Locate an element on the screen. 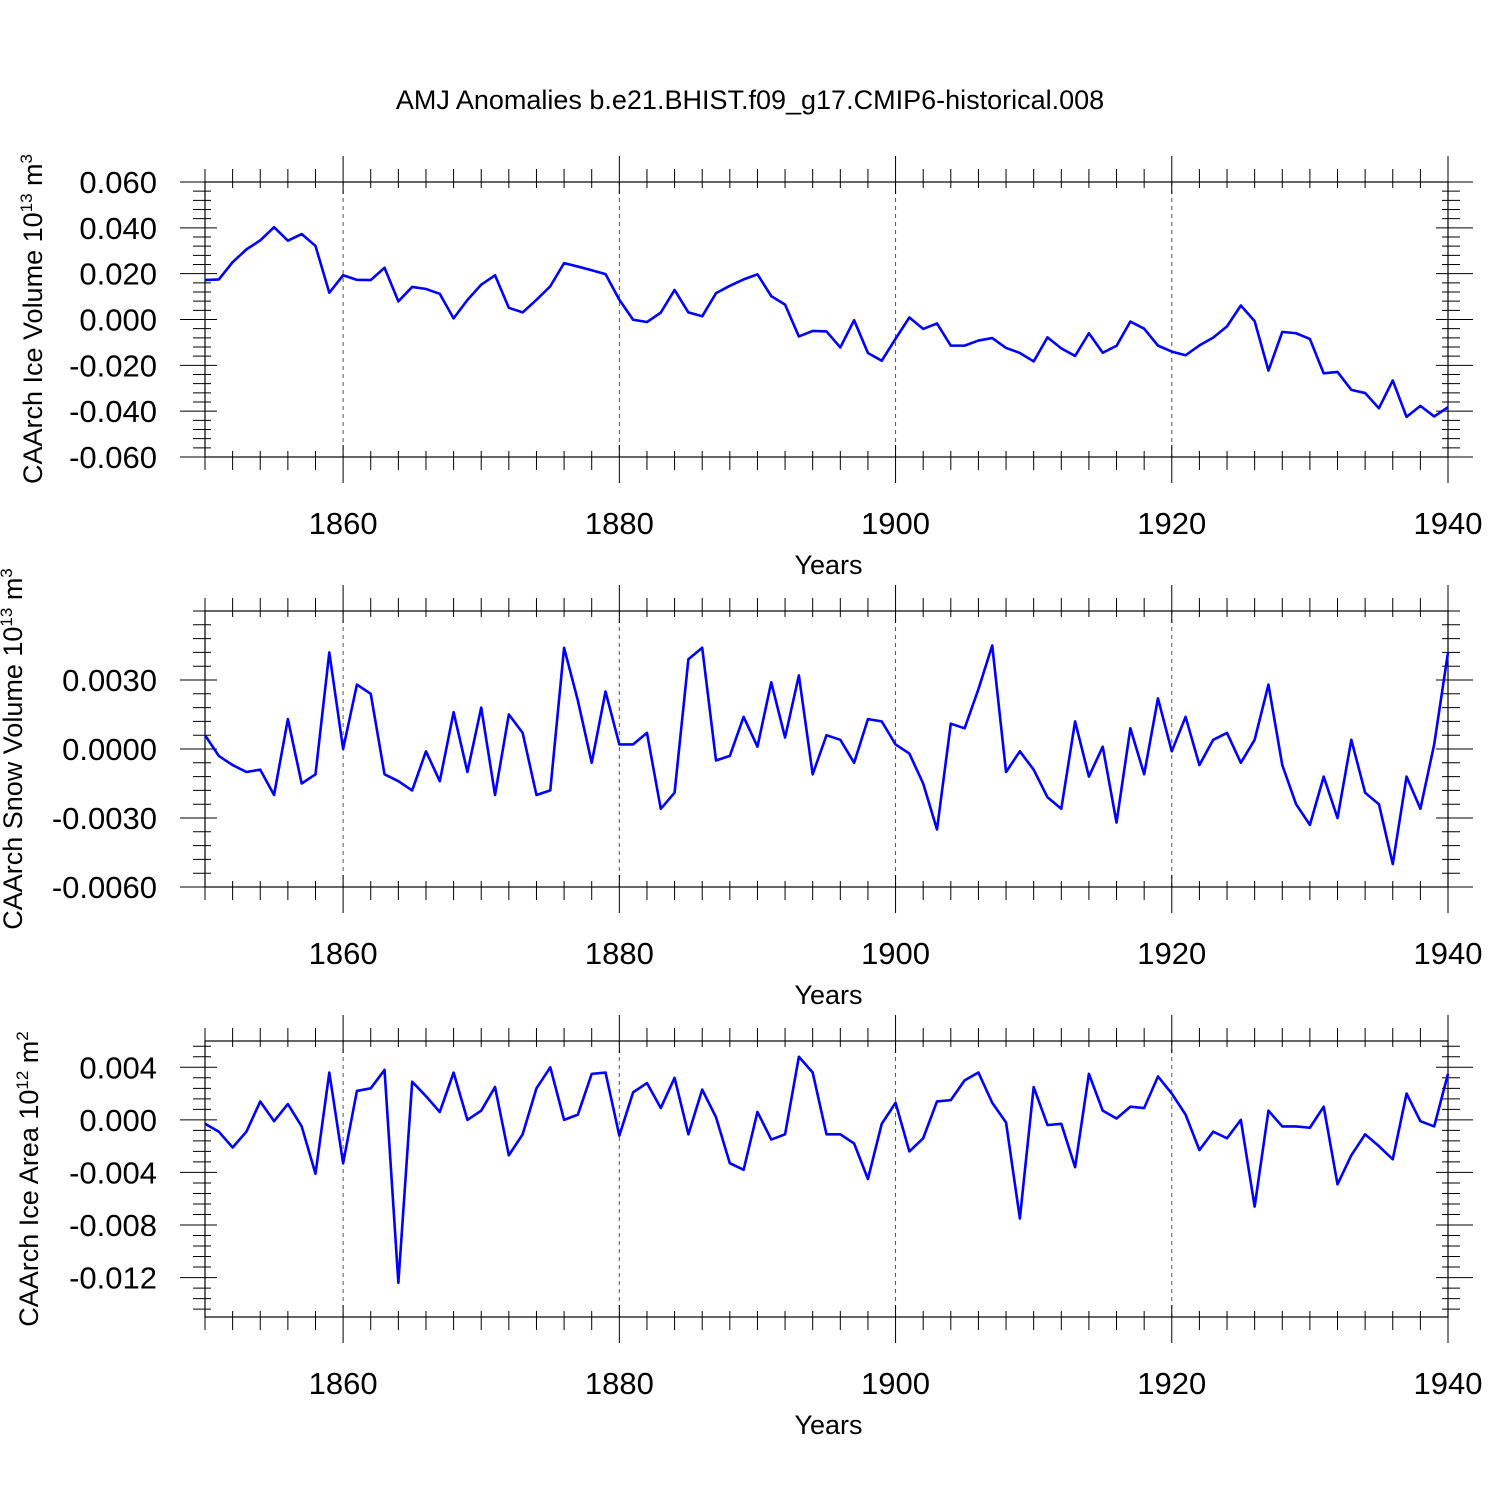 Image resolution: width=1500 pixels, height=1500 pixels. y-axis-label-main: CAArch Ice Volume 10 is located at coordinates (33, 348).